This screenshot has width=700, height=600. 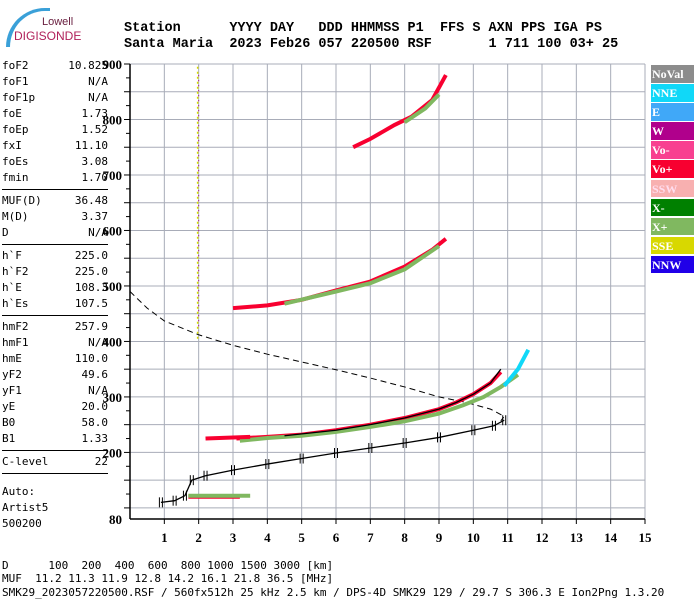 I want to click on legend-item-x-minus: X-, so click(x=672, y=207).